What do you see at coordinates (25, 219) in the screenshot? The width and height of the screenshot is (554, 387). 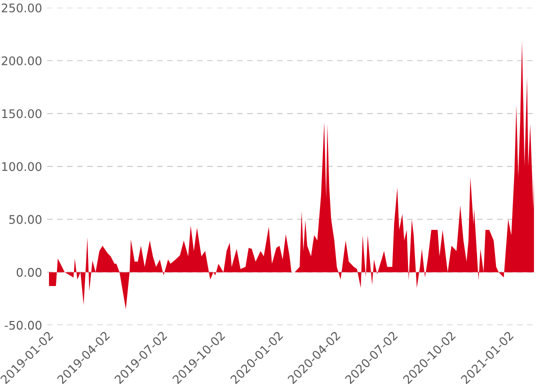 I see `y-tick-label: 50.00` at bounding box center [25, 219].